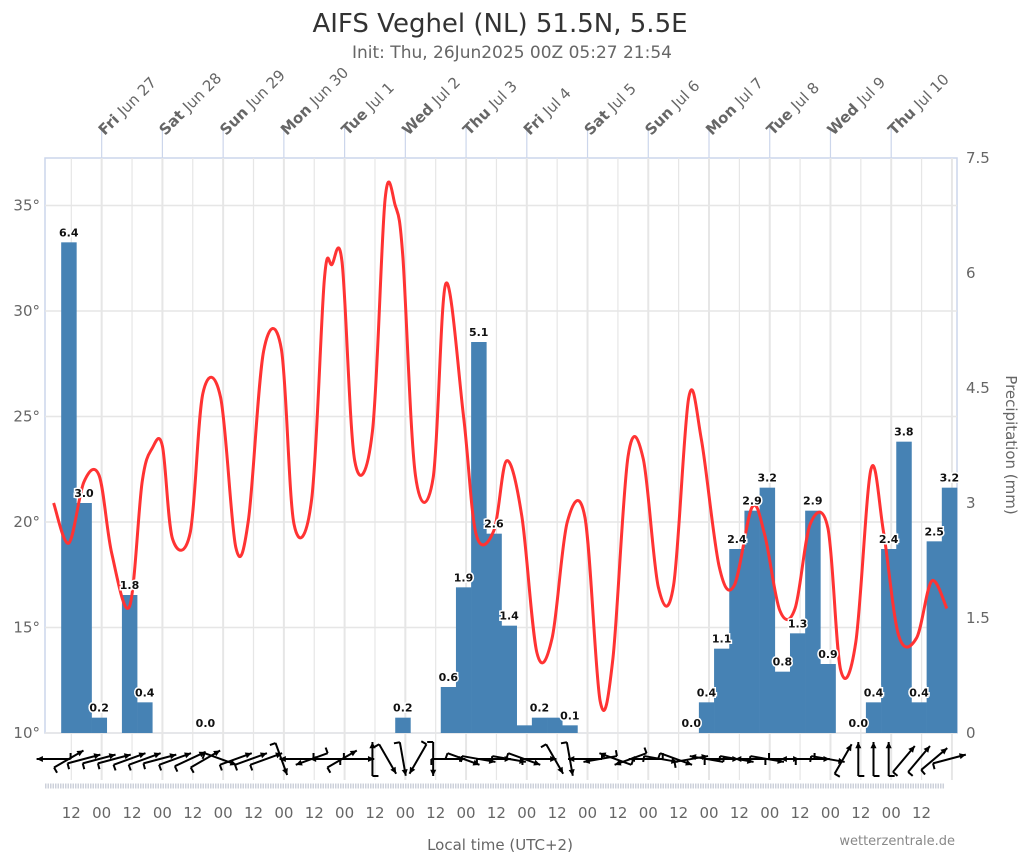 The height and width of the screenshot is (853, 1024). What do you see at coordinates (904, 432) in the screenshot?
I see `precip-bar-label: 3.8` at bounding box center [904, 432].